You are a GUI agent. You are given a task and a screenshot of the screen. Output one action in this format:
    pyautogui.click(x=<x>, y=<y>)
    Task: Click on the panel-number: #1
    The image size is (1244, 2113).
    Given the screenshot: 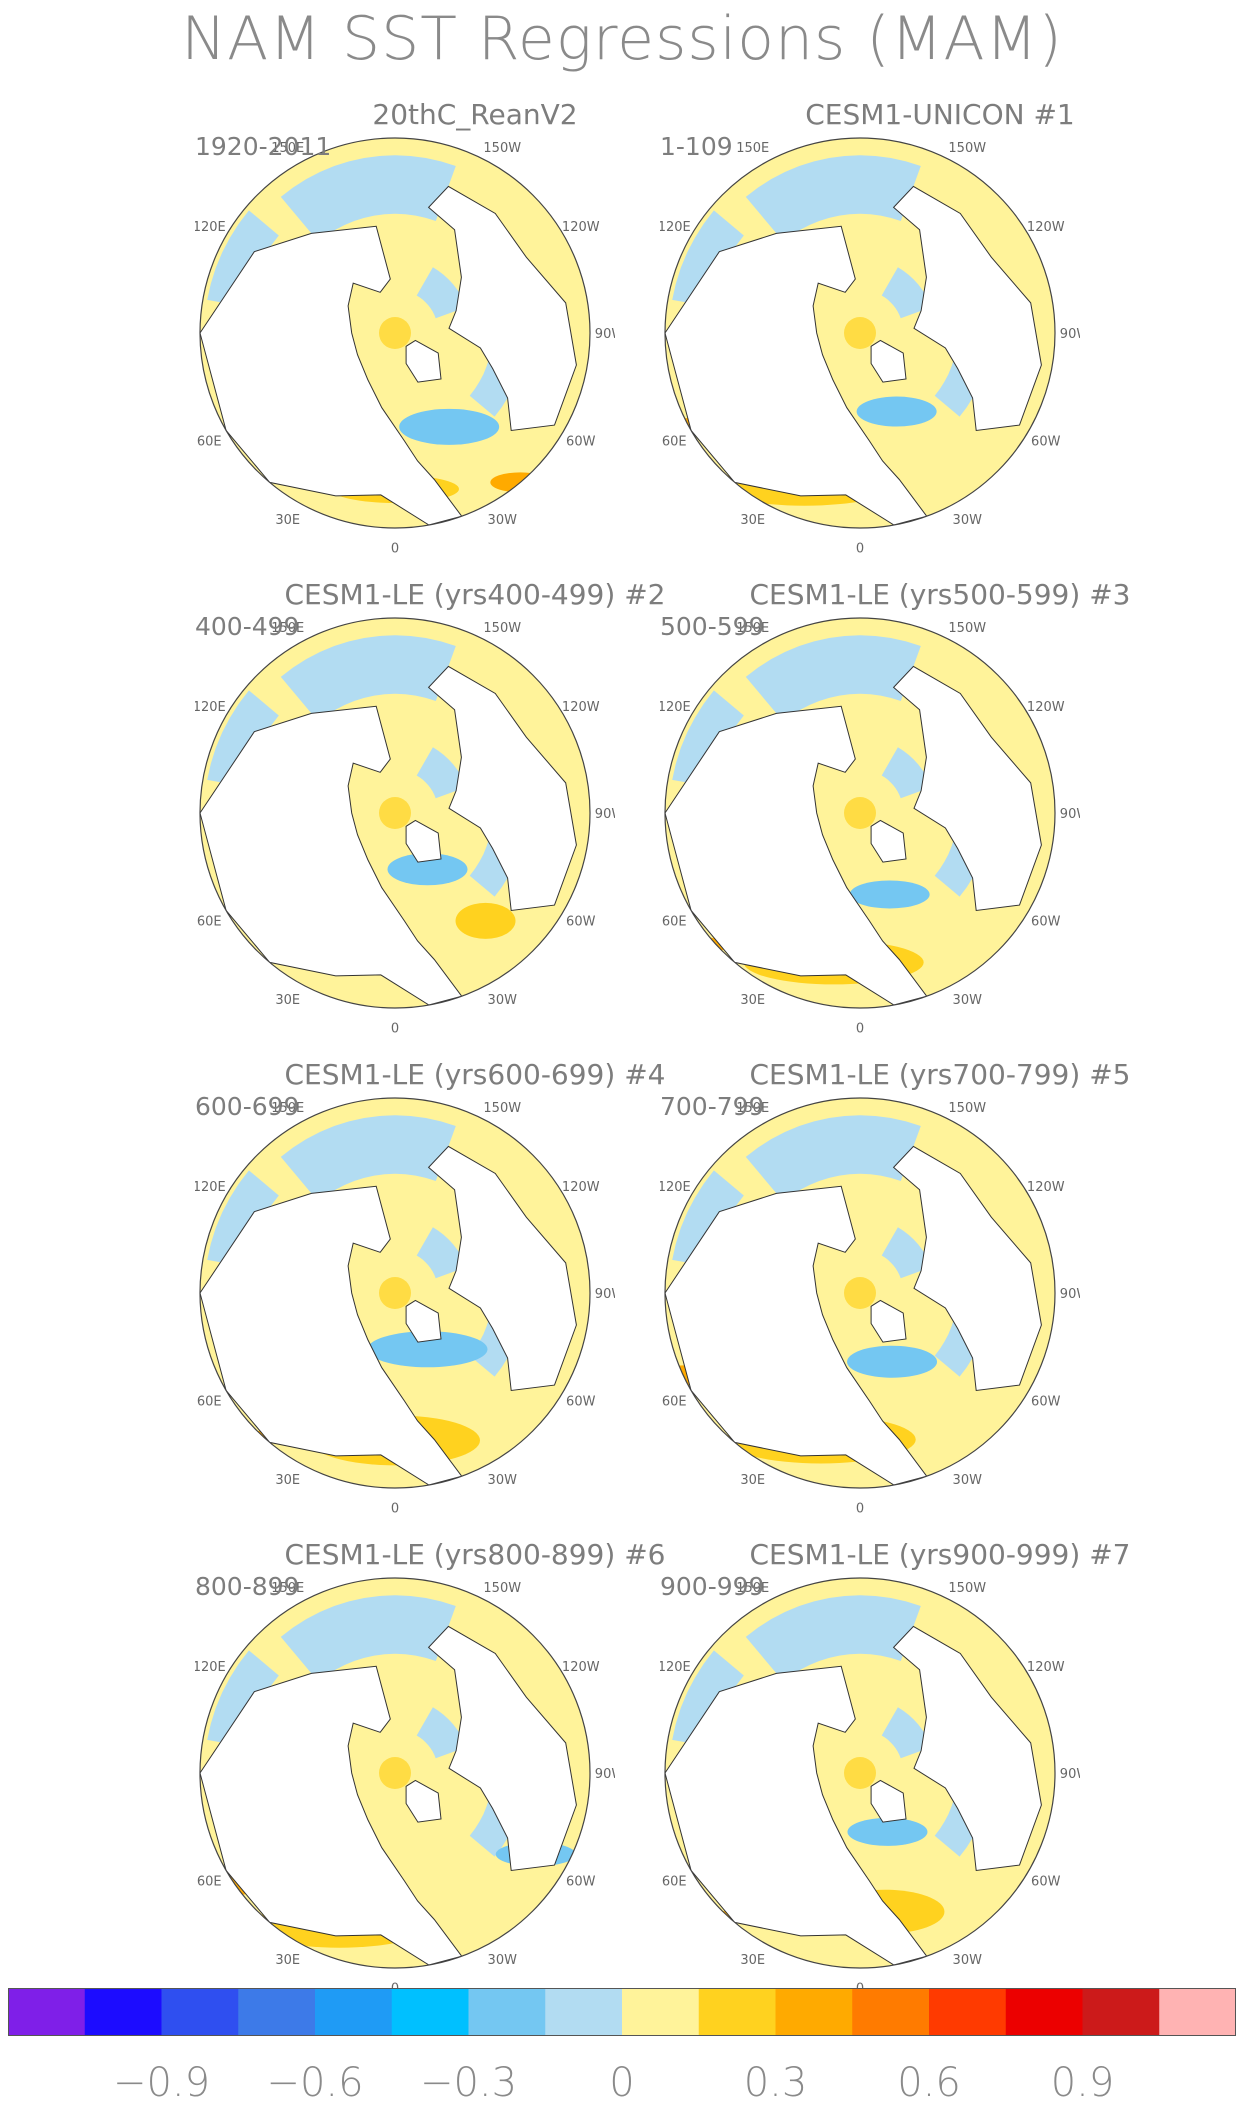 What is the action you would take?
    pyautogui.click(x=1049, y=114)
    